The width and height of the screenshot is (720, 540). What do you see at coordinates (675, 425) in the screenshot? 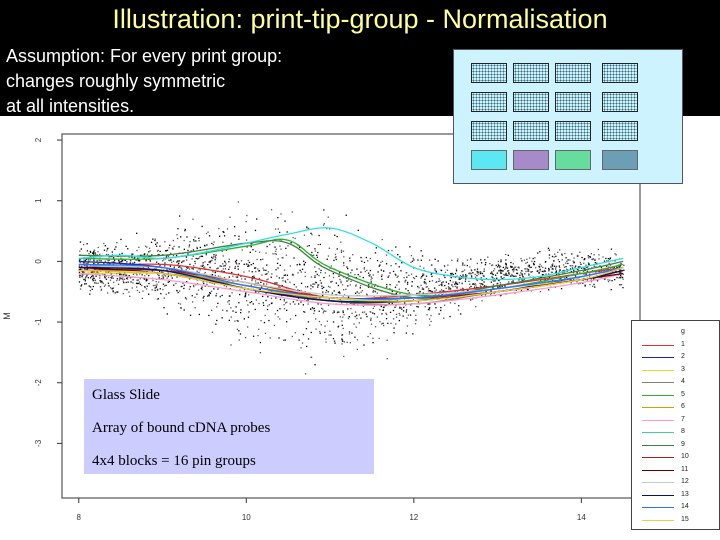
I see `chart-legend: g 1 2 3 4 5 6 7 8 9 10 11 12 13 14 15` at bounding box center [675, 425].